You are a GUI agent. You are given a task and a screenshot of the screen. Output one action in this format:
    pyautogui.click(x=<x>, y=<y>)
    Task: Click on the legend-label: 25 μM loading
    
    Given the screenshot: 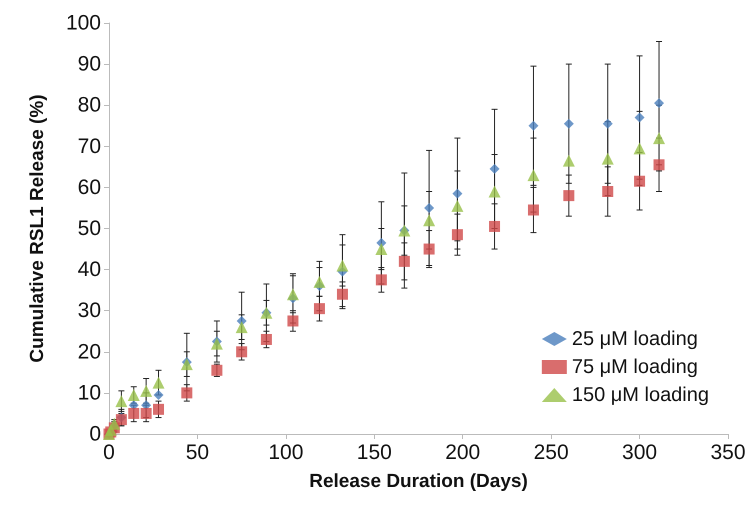 What is the action you would take?
    pyautogui.click(x=635, y=339)
    